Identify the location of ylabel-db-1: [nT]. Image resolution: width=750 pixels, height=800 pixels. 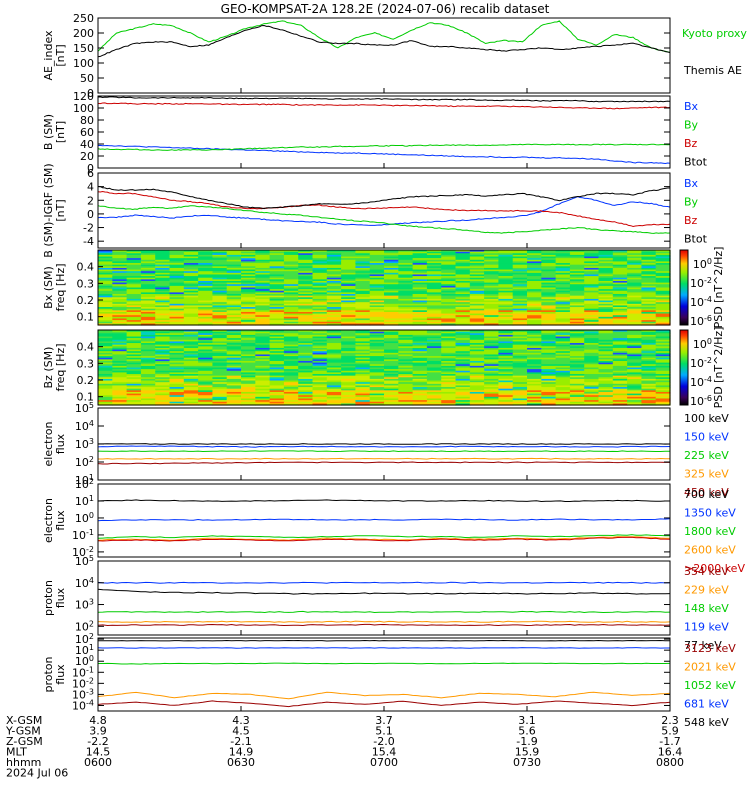
(60, 210).